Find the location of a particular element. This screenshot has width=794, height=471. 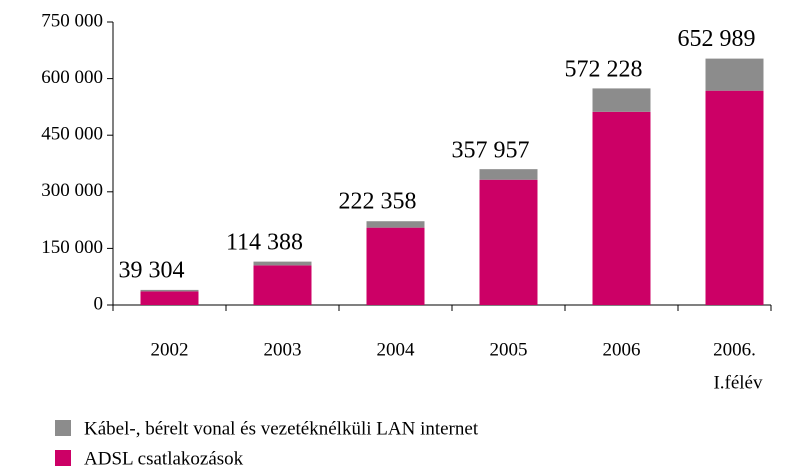

x-tick-label: 2003 is located at coordinates (283, 349).